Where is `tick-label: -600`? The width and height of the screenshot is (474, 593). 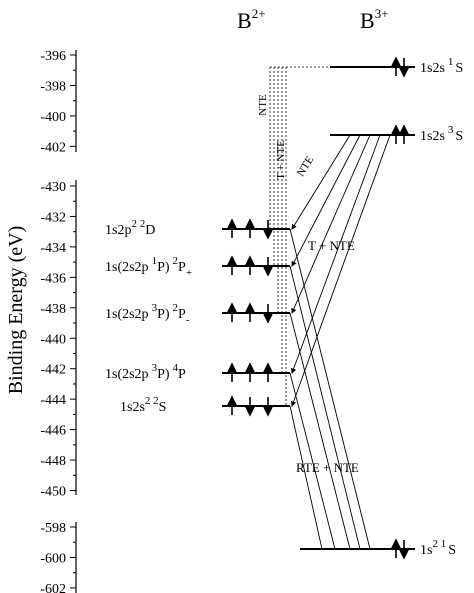
tick-label: -600 is located at coordinates (53, 558).